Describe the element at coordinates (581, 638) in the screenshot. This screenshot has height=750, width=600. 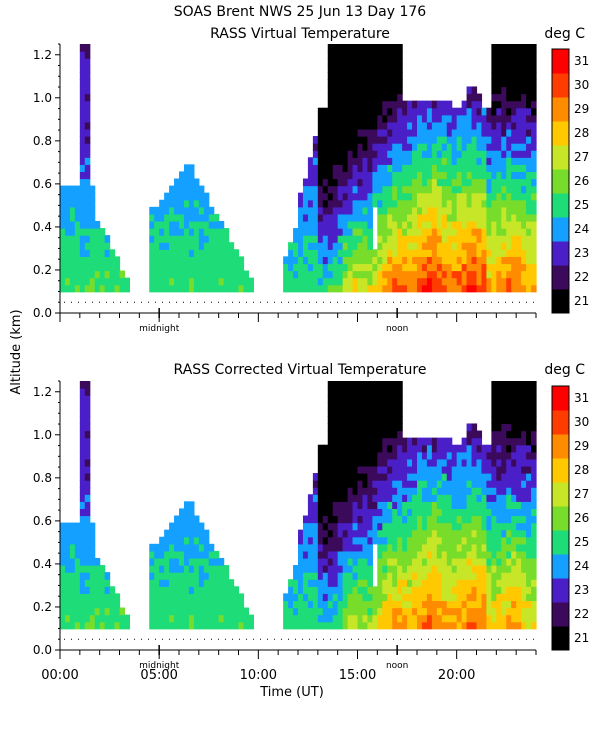
I see `colorbar-label: 21` at that location.